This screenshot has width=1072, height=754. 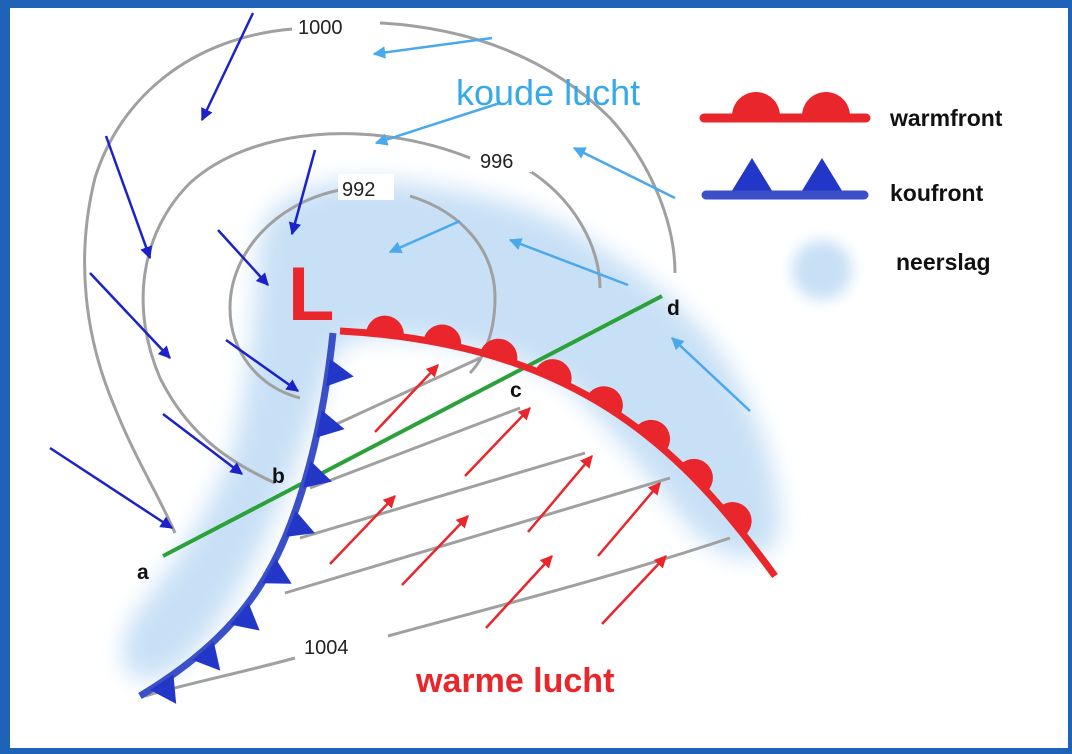 What do you see at coordinates (822, 270) in the screenshot?
I see `precipitation-symbol` at bounding box center [822, 270].